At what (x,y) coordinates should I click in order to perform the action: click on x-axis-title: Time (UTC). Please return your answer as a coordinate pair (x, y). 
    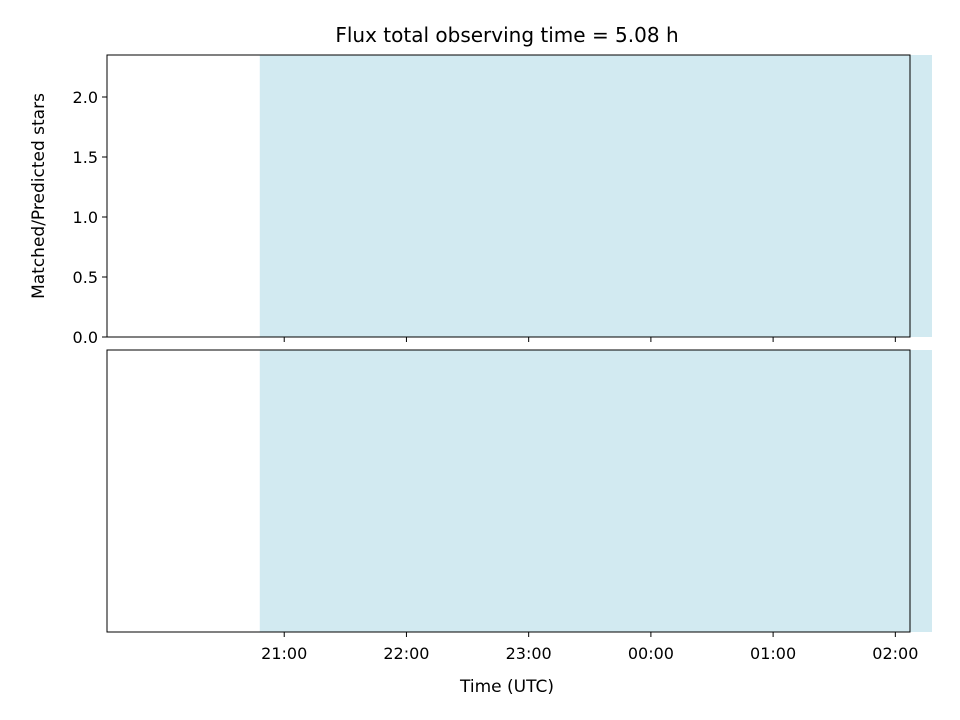
    Looking at the image, I should click on (506, 687).